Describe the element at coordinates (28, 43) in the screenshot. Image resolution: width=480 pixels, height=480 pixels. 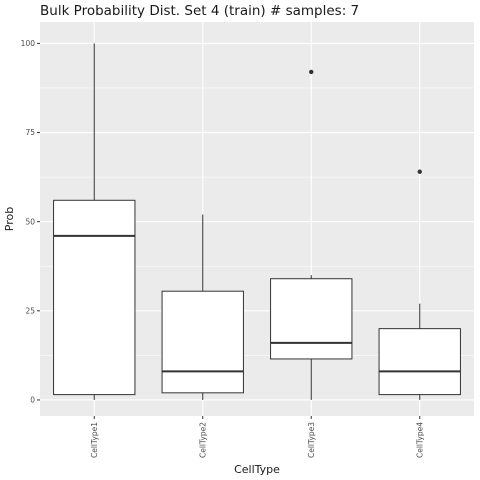
I see `y-tick-label: 100` at that location.